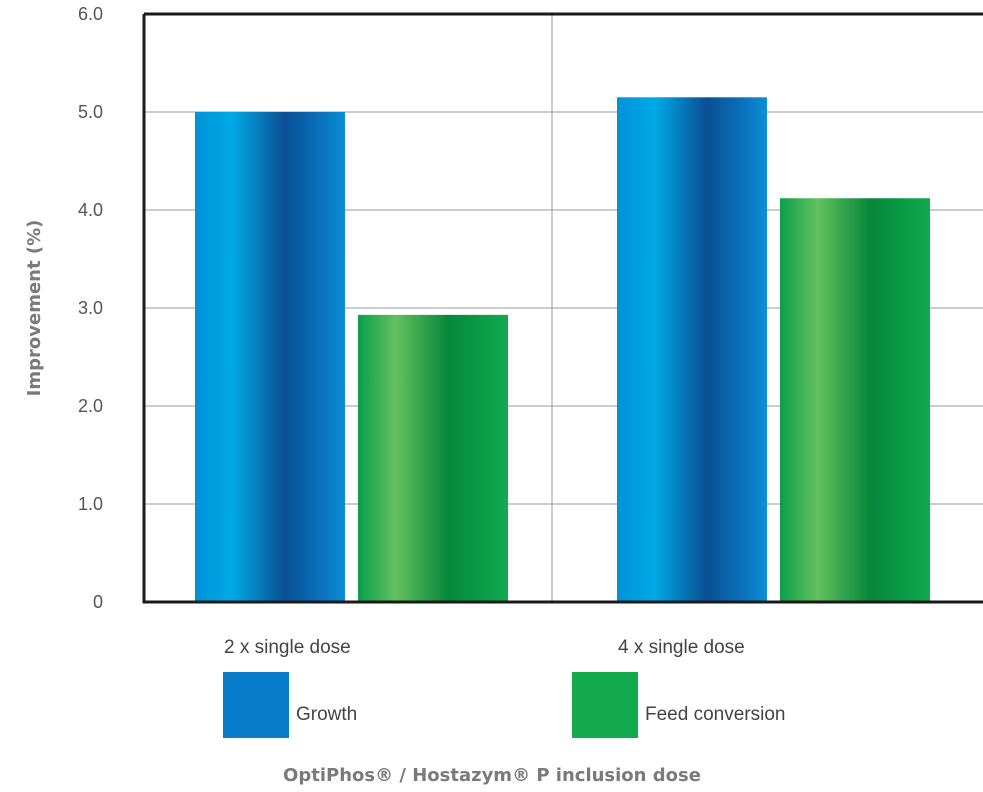 This screenshot has width=983, height=792. What do you see at coordinates (90, 210) in the screenshot?
I see `y-tick-label: 4.0` at bounding box center [90, 210].